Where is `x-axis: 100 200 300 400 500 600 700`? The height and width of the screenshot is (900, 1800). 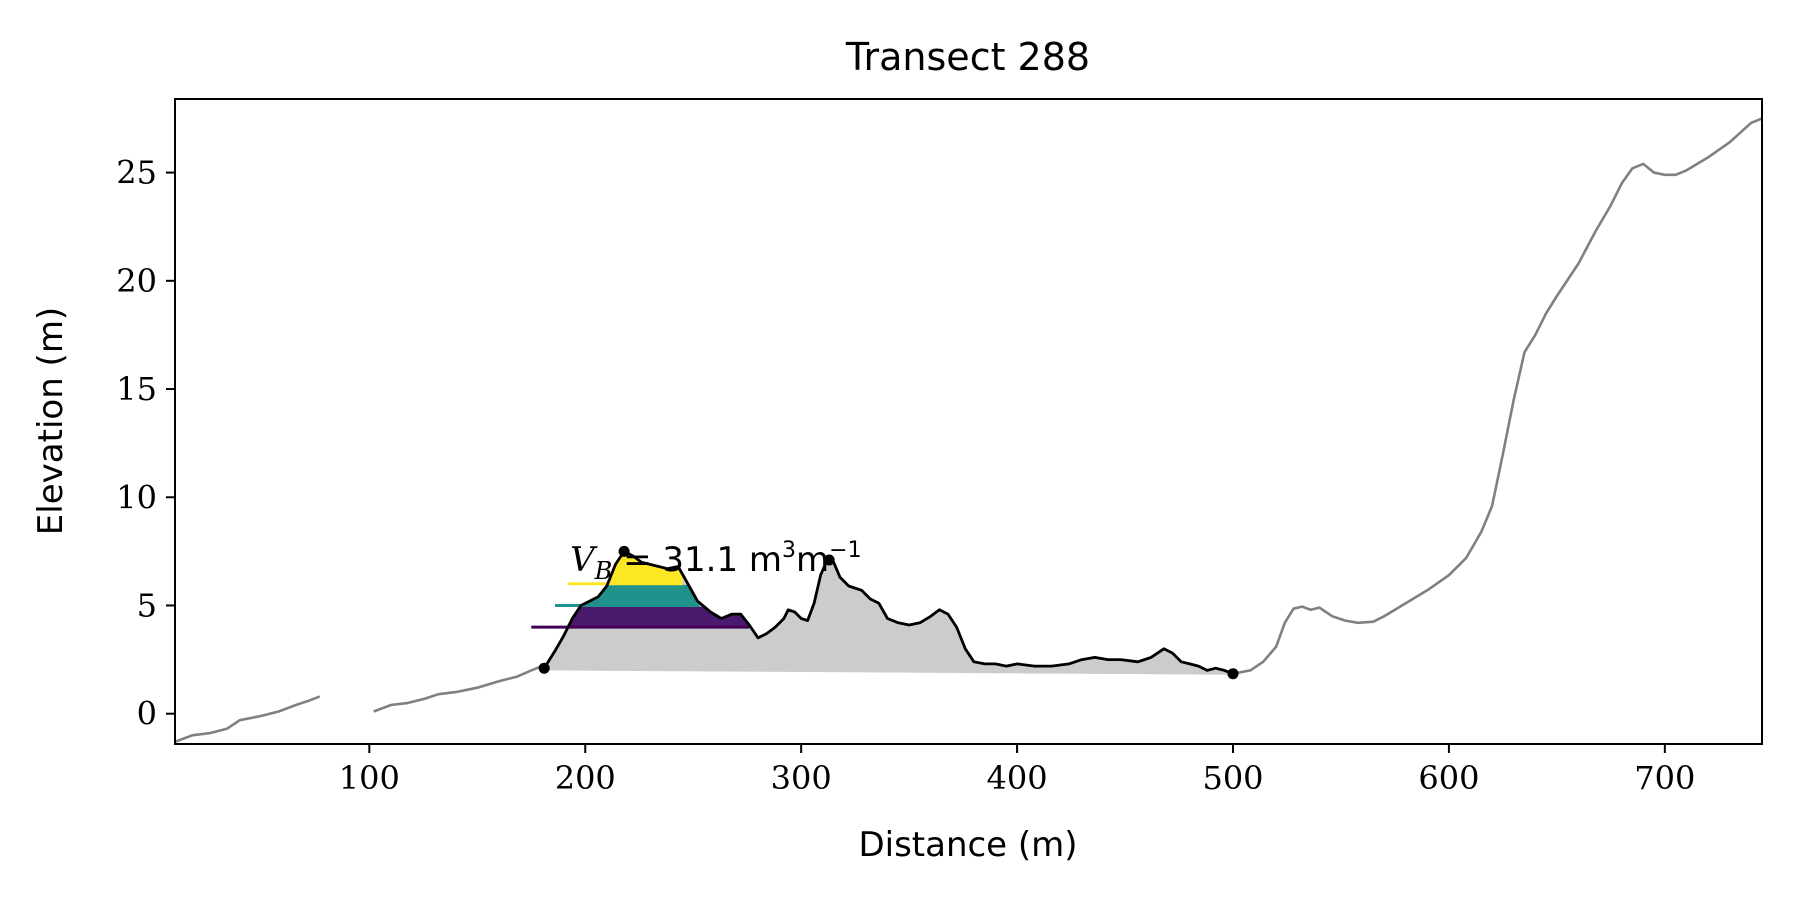 x-axis: 100 200 300 400 500 600 700 is located at coordinates (1017, 770).